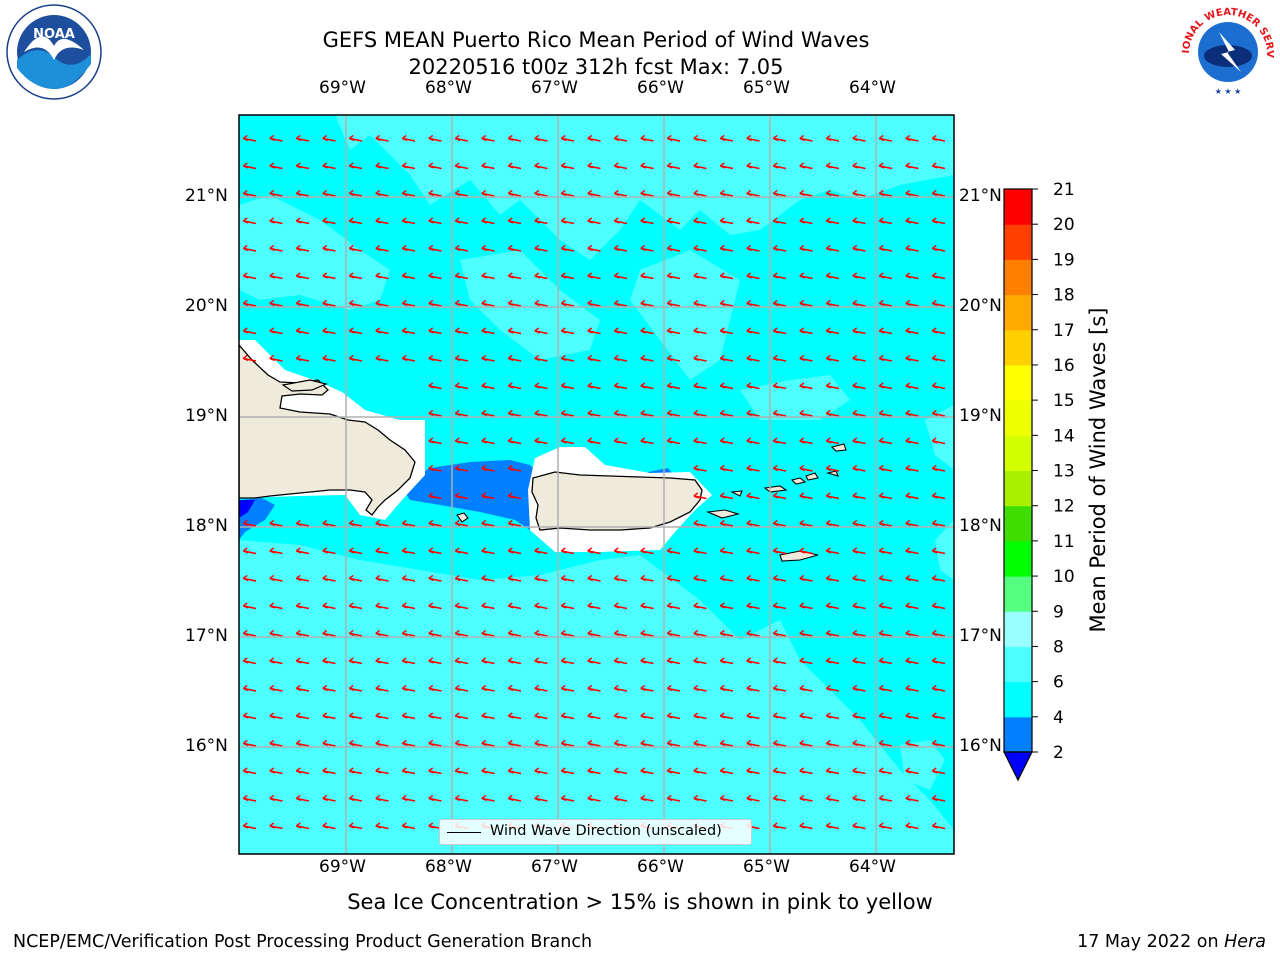 This screenshot has width=1280, height=960. I want to click on noaa-logo: NOAA, so click(54, 52).